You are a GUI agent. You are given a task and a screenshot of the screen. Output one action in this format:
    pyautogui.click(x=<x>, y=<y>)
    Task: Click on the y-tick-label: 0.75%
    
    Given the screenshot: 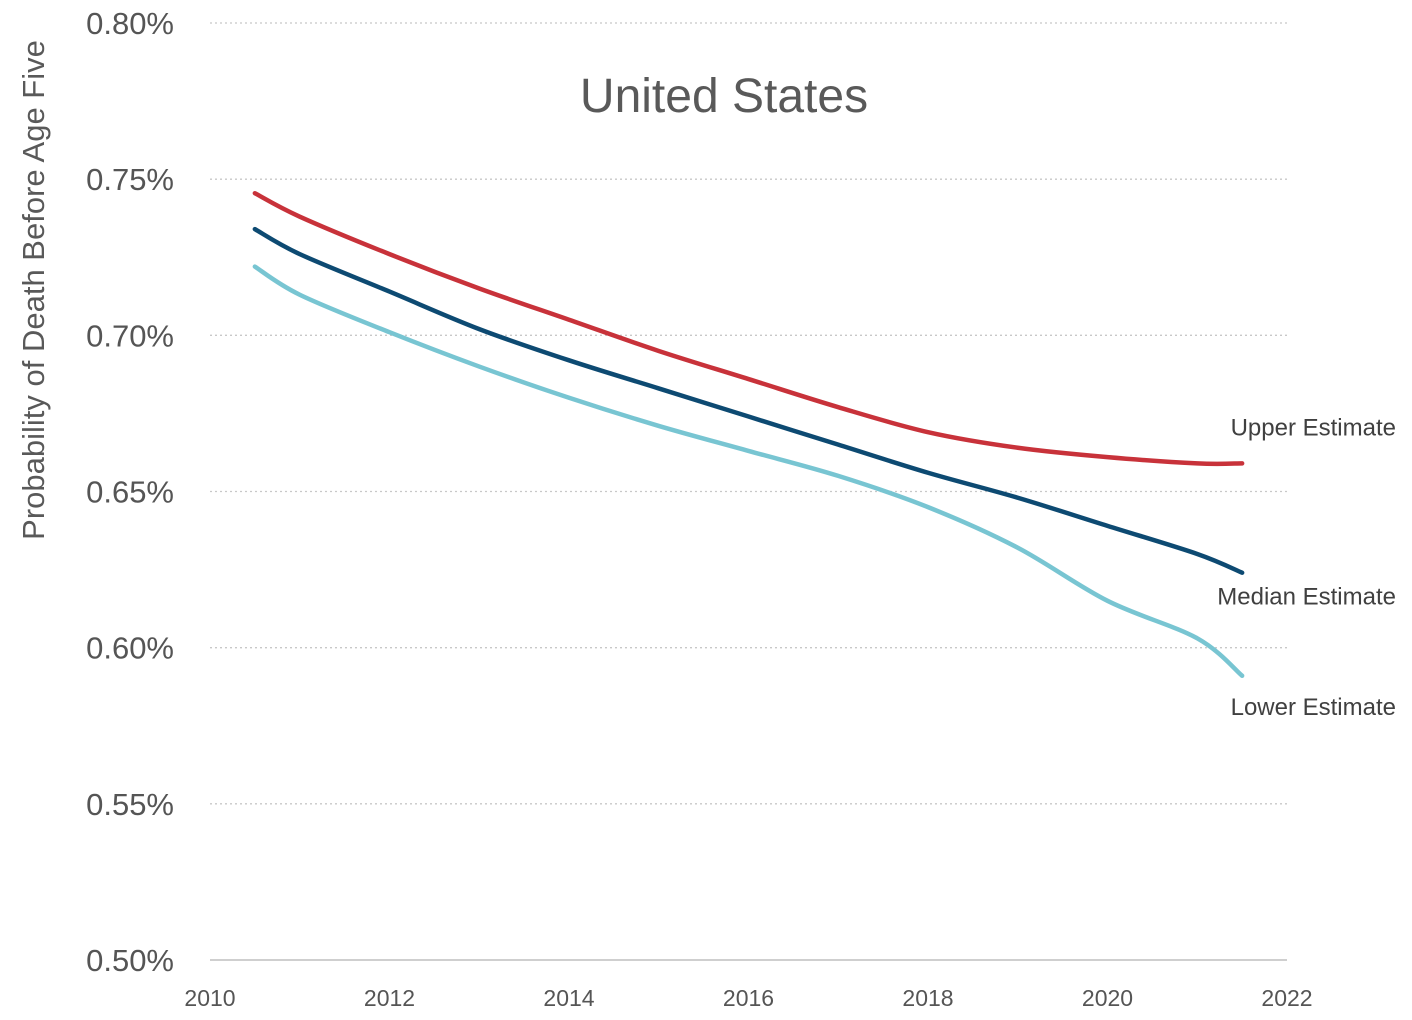 What is the action you would take?
    pyautogui.click(x=130, y=179)
    